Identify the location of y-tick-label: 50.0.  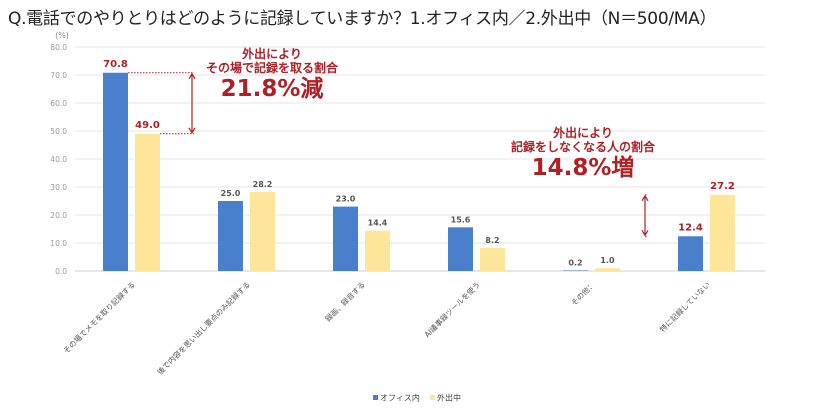
(58, 131).